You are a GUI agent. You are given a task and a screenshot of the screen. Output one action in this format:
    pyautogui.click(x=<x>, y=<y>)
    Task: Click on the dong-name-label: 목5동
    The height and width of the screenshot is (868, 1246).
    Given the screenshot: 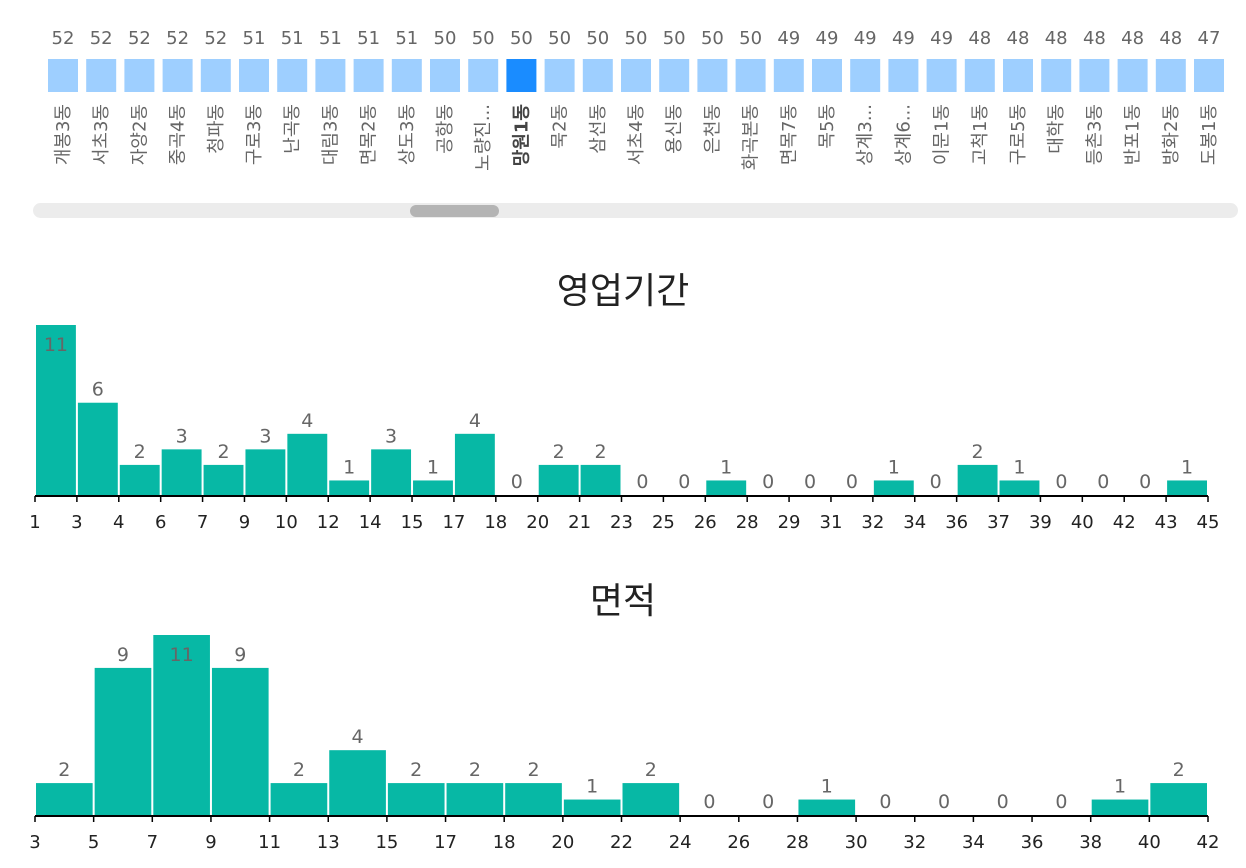 What is the action you would take?
    pyautogui.click(x=827, y=126)
    